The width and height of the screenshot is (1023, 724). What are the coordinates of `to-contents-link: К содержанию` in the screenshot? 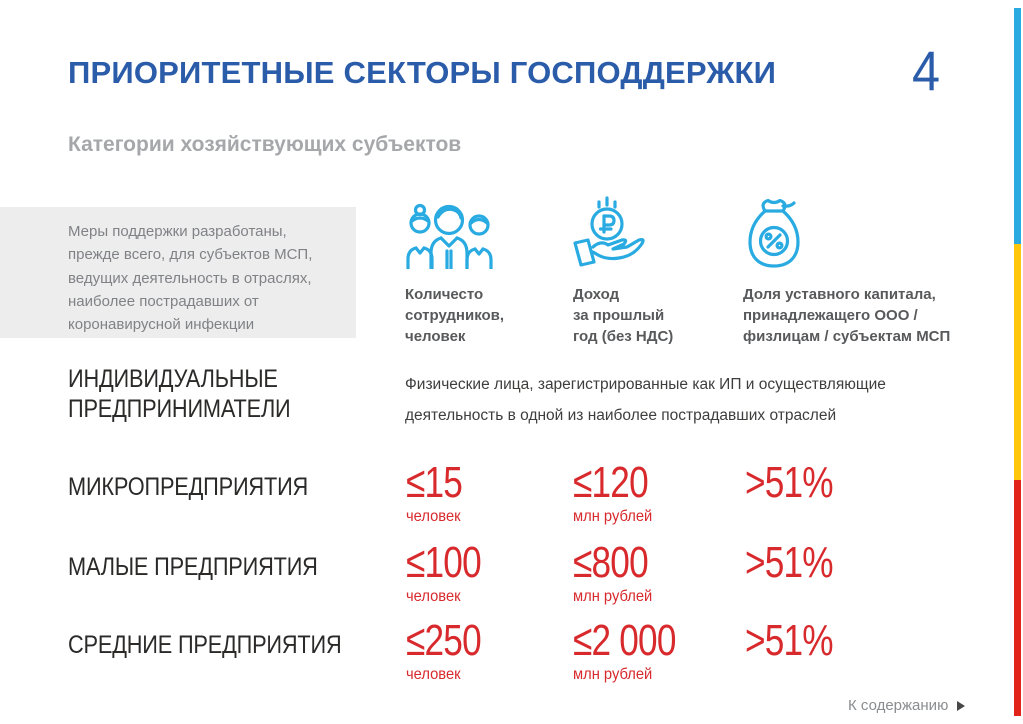 It's located at (907, 705).